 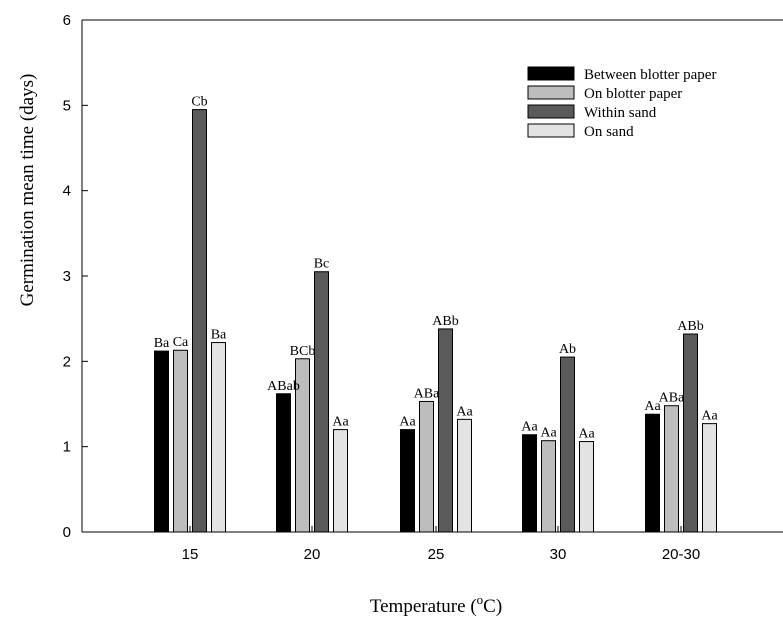 I want to click on y-tick-label: 1, so click(x=67, y=447).